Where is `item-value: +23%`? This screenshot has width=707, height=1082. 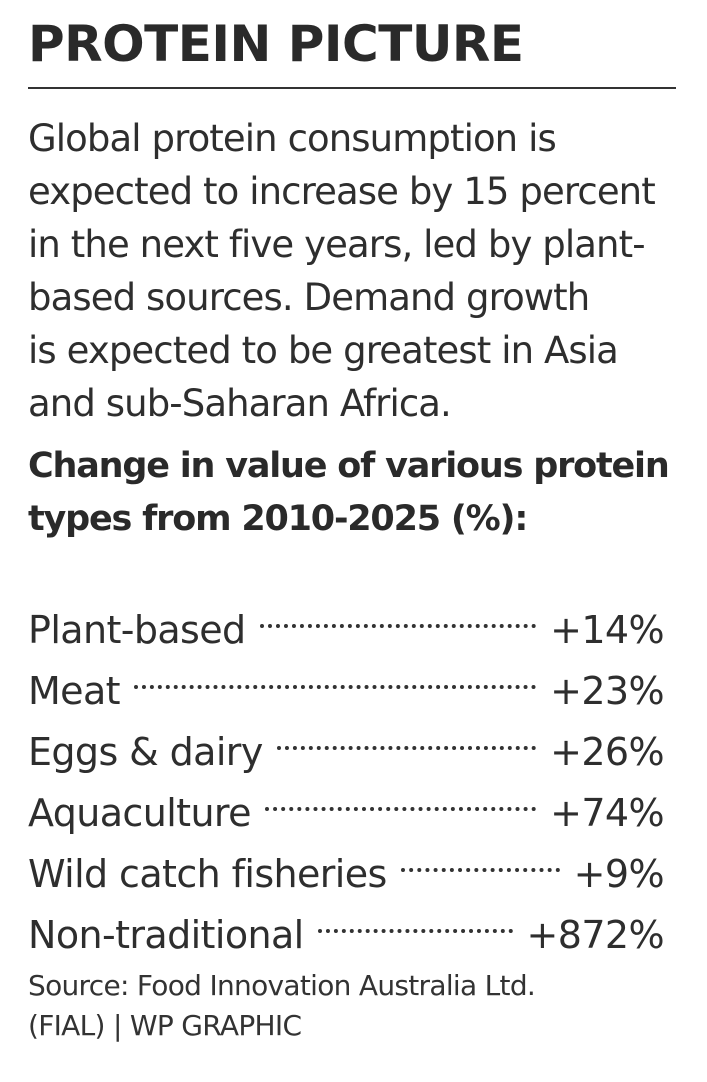
item-value: +23% is located at coordinates (607, 691).